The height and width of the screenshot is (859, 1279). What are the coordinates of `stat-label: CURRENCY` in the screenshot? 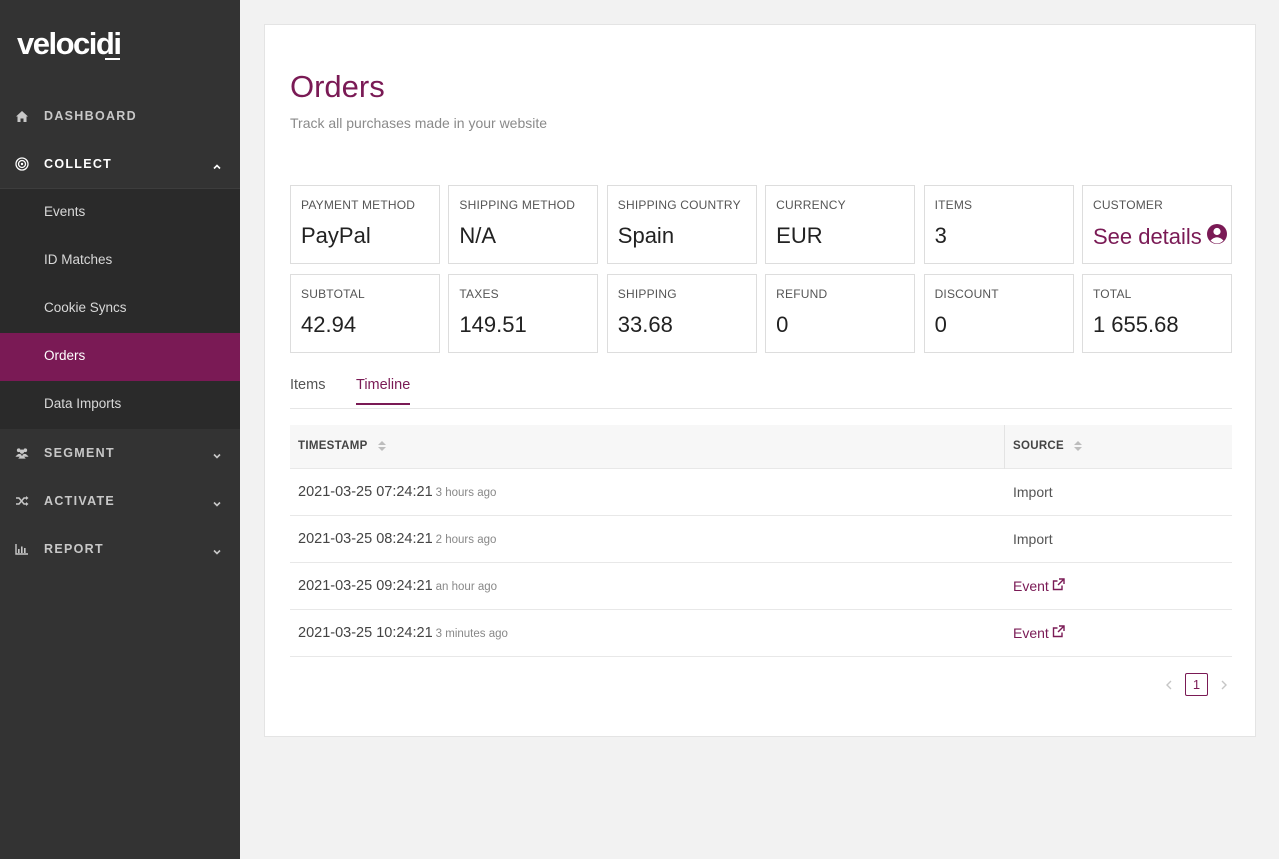 It's located at (811, 205).